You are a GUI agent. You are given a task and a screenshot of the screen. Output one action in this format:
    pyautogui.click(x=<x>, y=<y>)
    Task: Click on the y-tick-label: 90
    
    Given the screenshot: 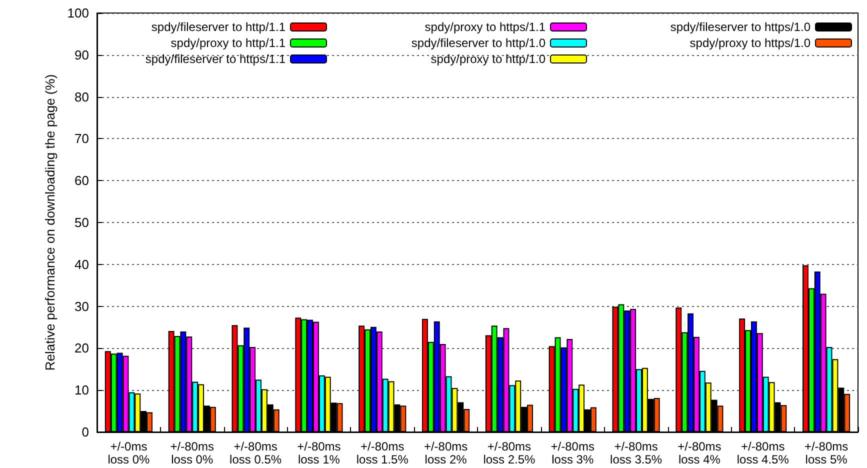 What is the action you would take?
    pyautogui.click(x=81, y=54)
    